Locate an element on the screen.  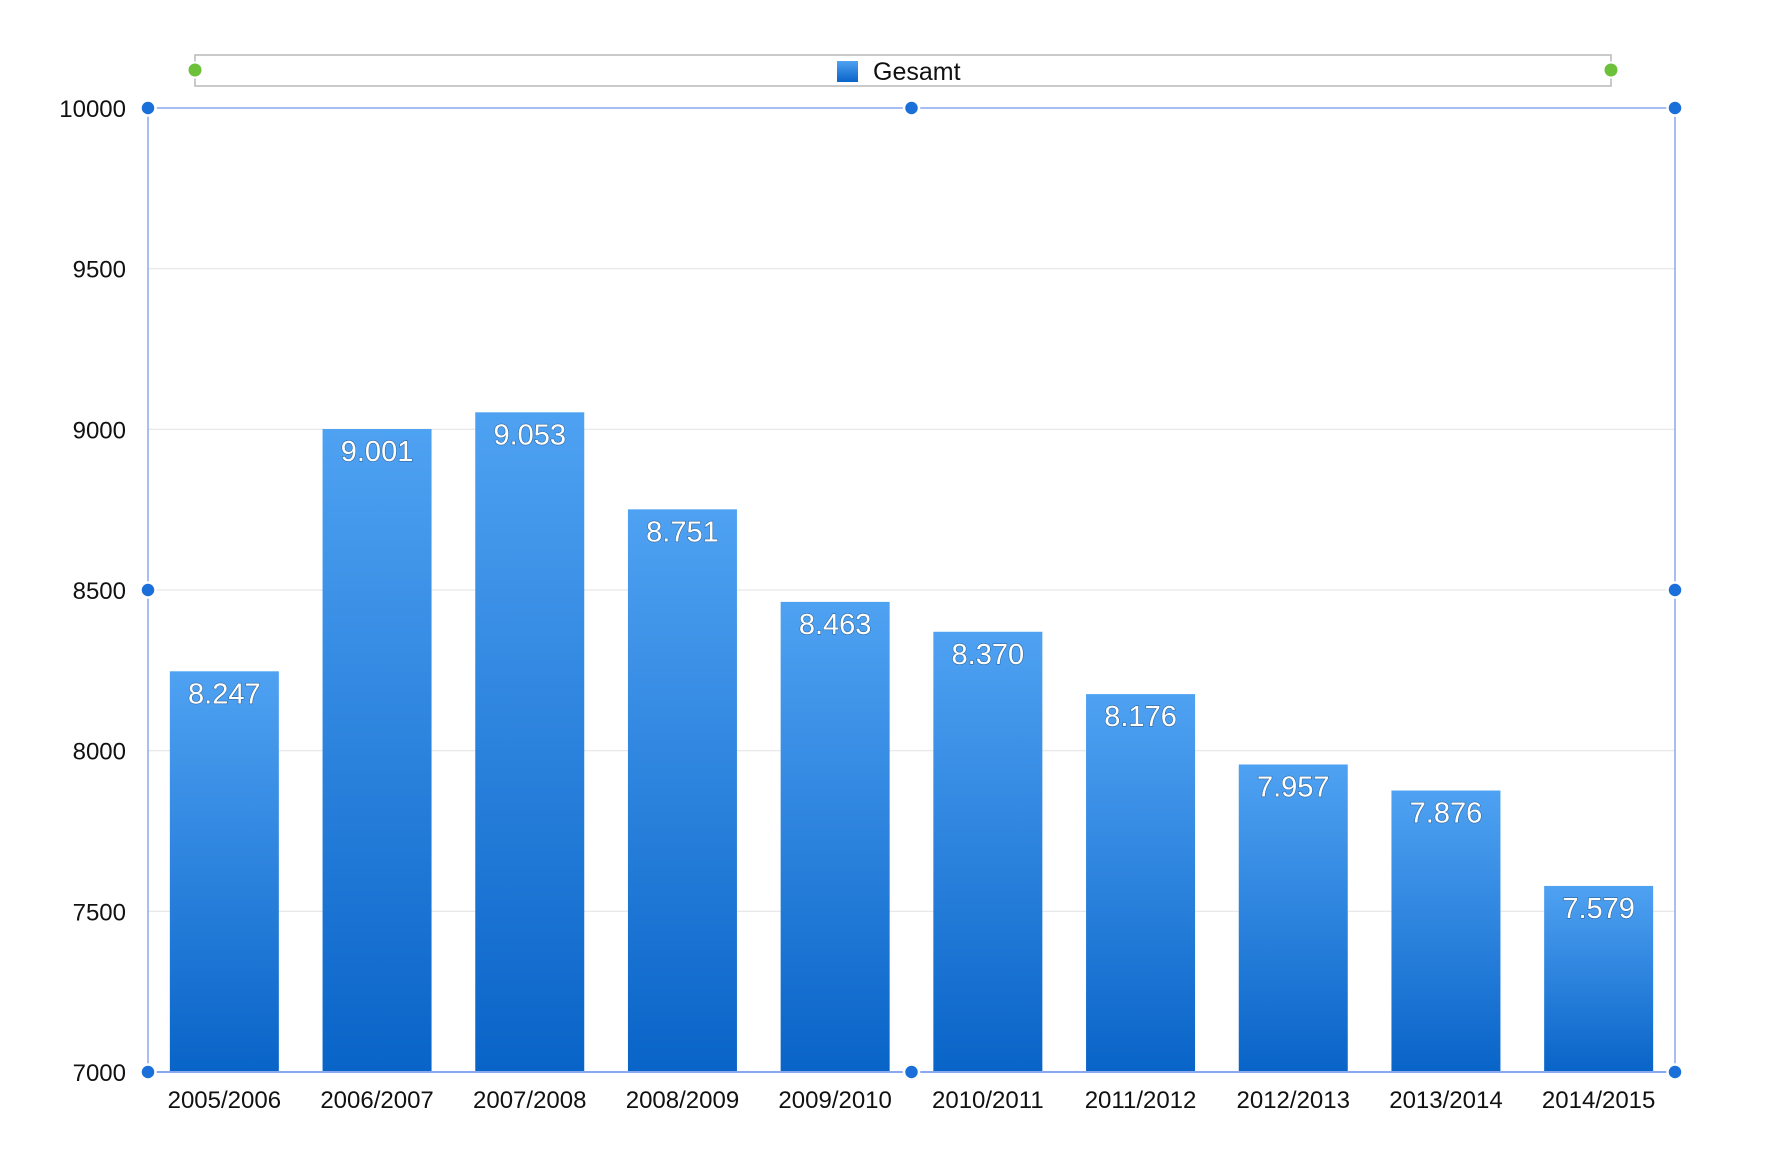
y-tick-label: 8000 is located at coordinates (99, 752).